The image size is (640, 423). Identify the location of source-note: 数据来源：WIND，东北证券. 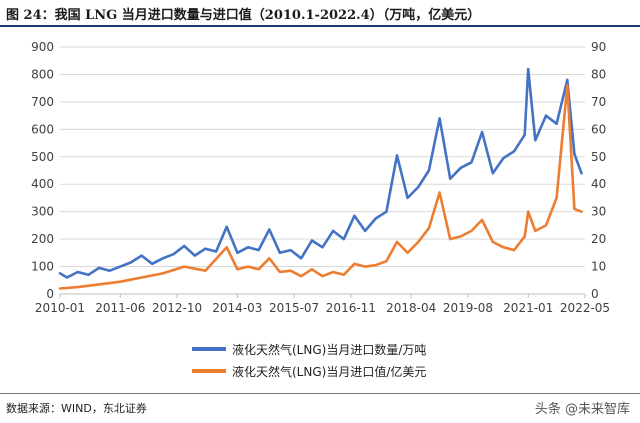
(76, 408).